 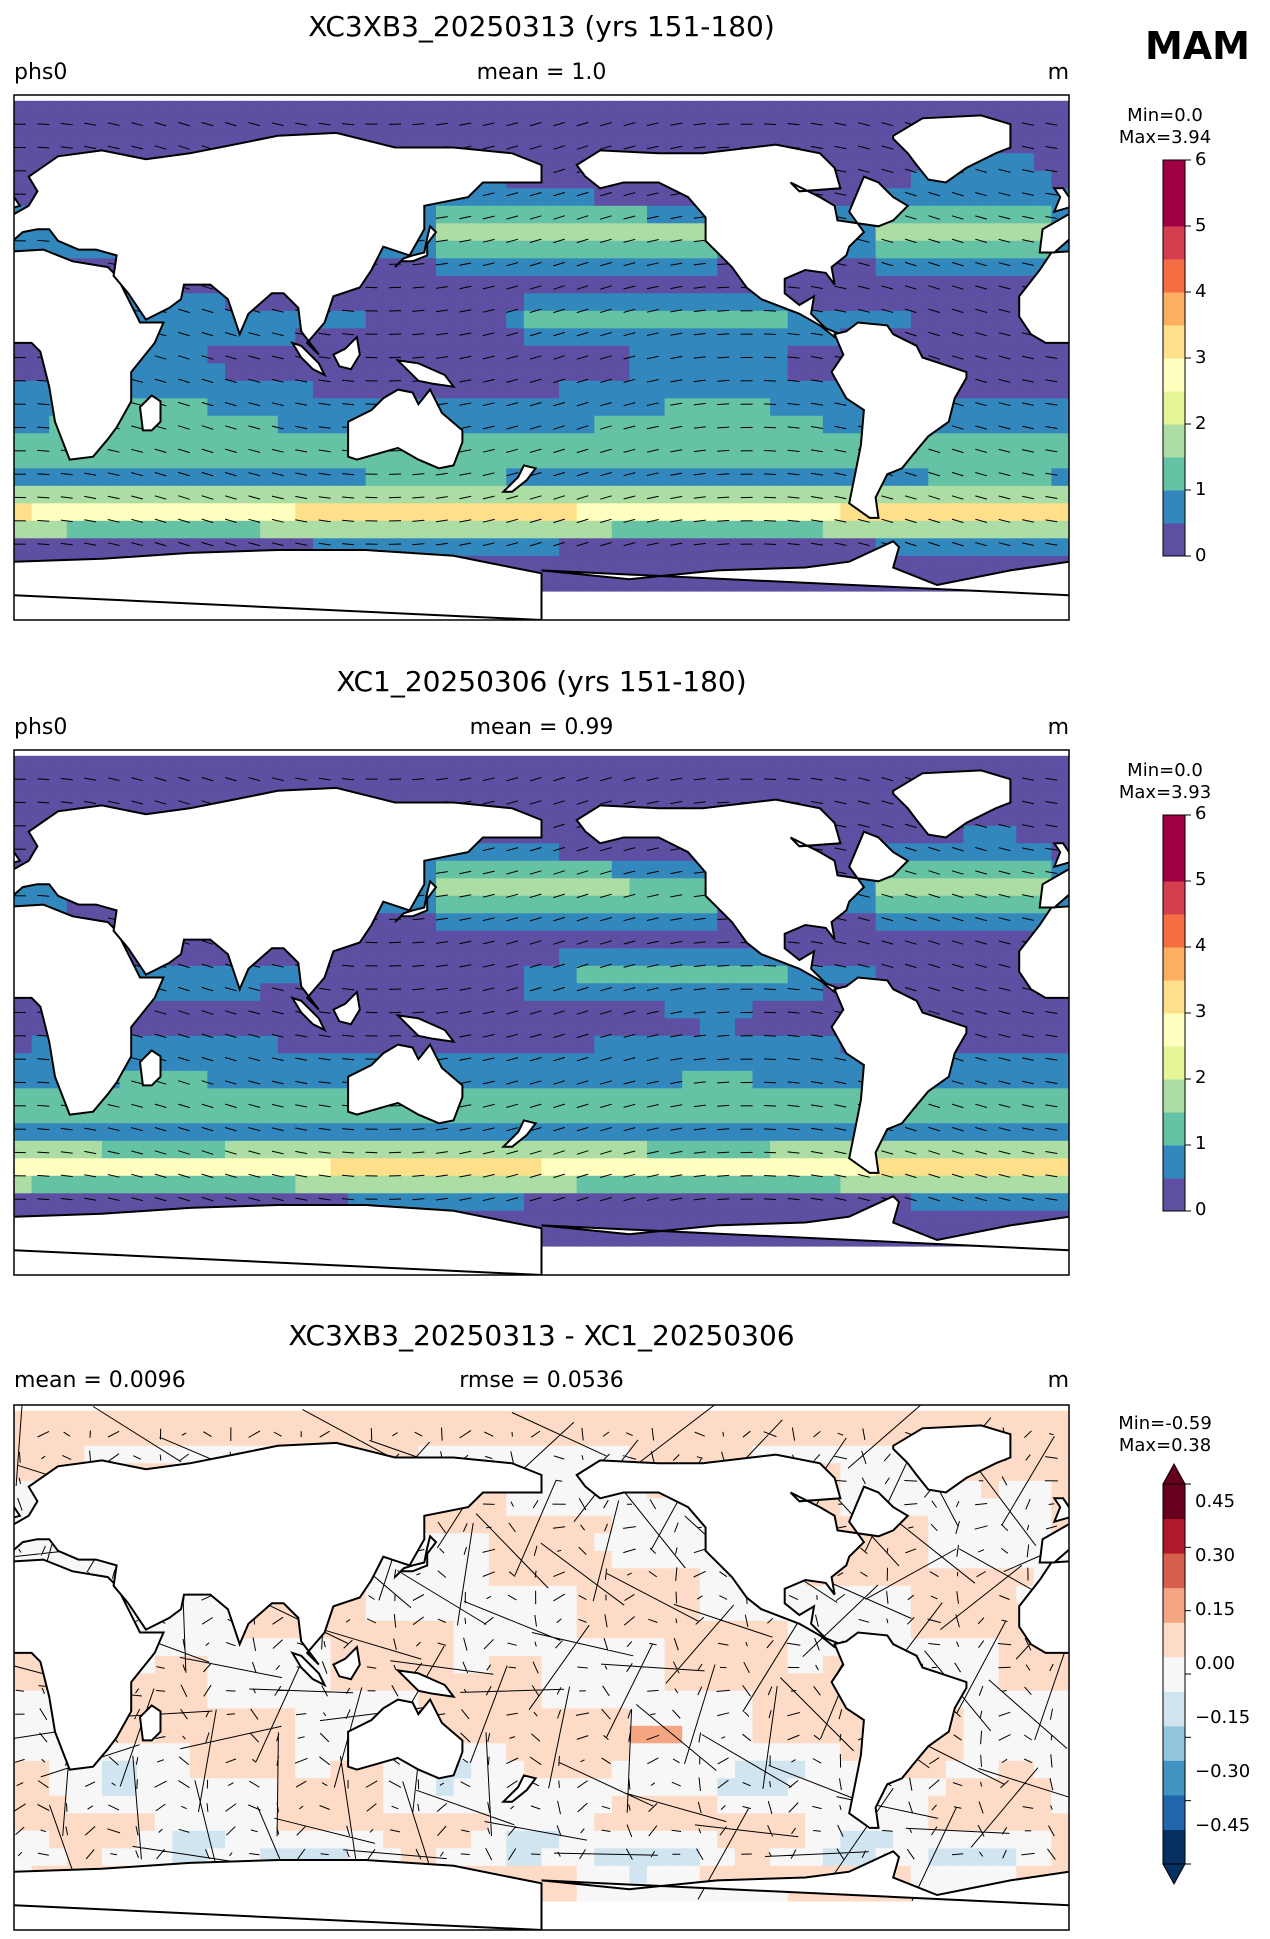 What do you see at coordinates (1165, 1423) in the screenshot?
I see `panel3-min-label: Min=-0.59` at bounding box center [1165, 1423].